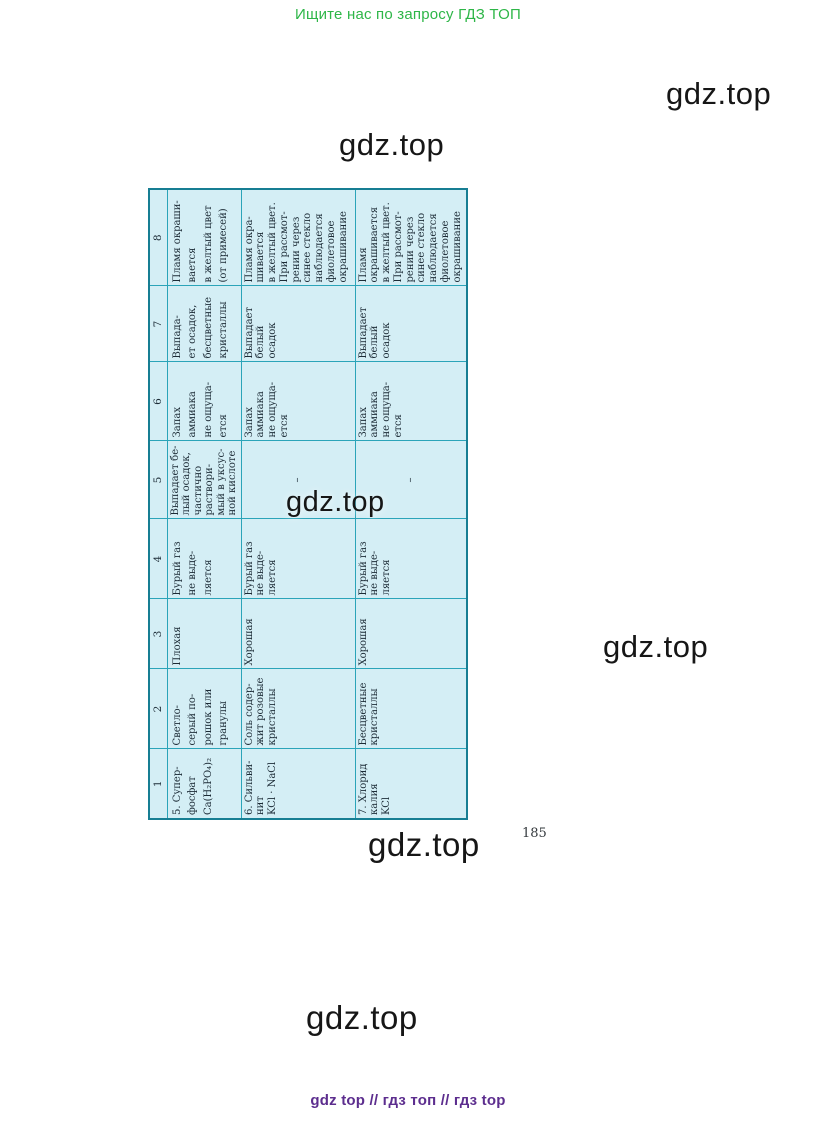 Image resolution: width=816 pixels, height=1122 pixels. What do you see at coordinates (158, 401) in the screenshot?
I see `column-header: 6` at bounding box center [158, 401].